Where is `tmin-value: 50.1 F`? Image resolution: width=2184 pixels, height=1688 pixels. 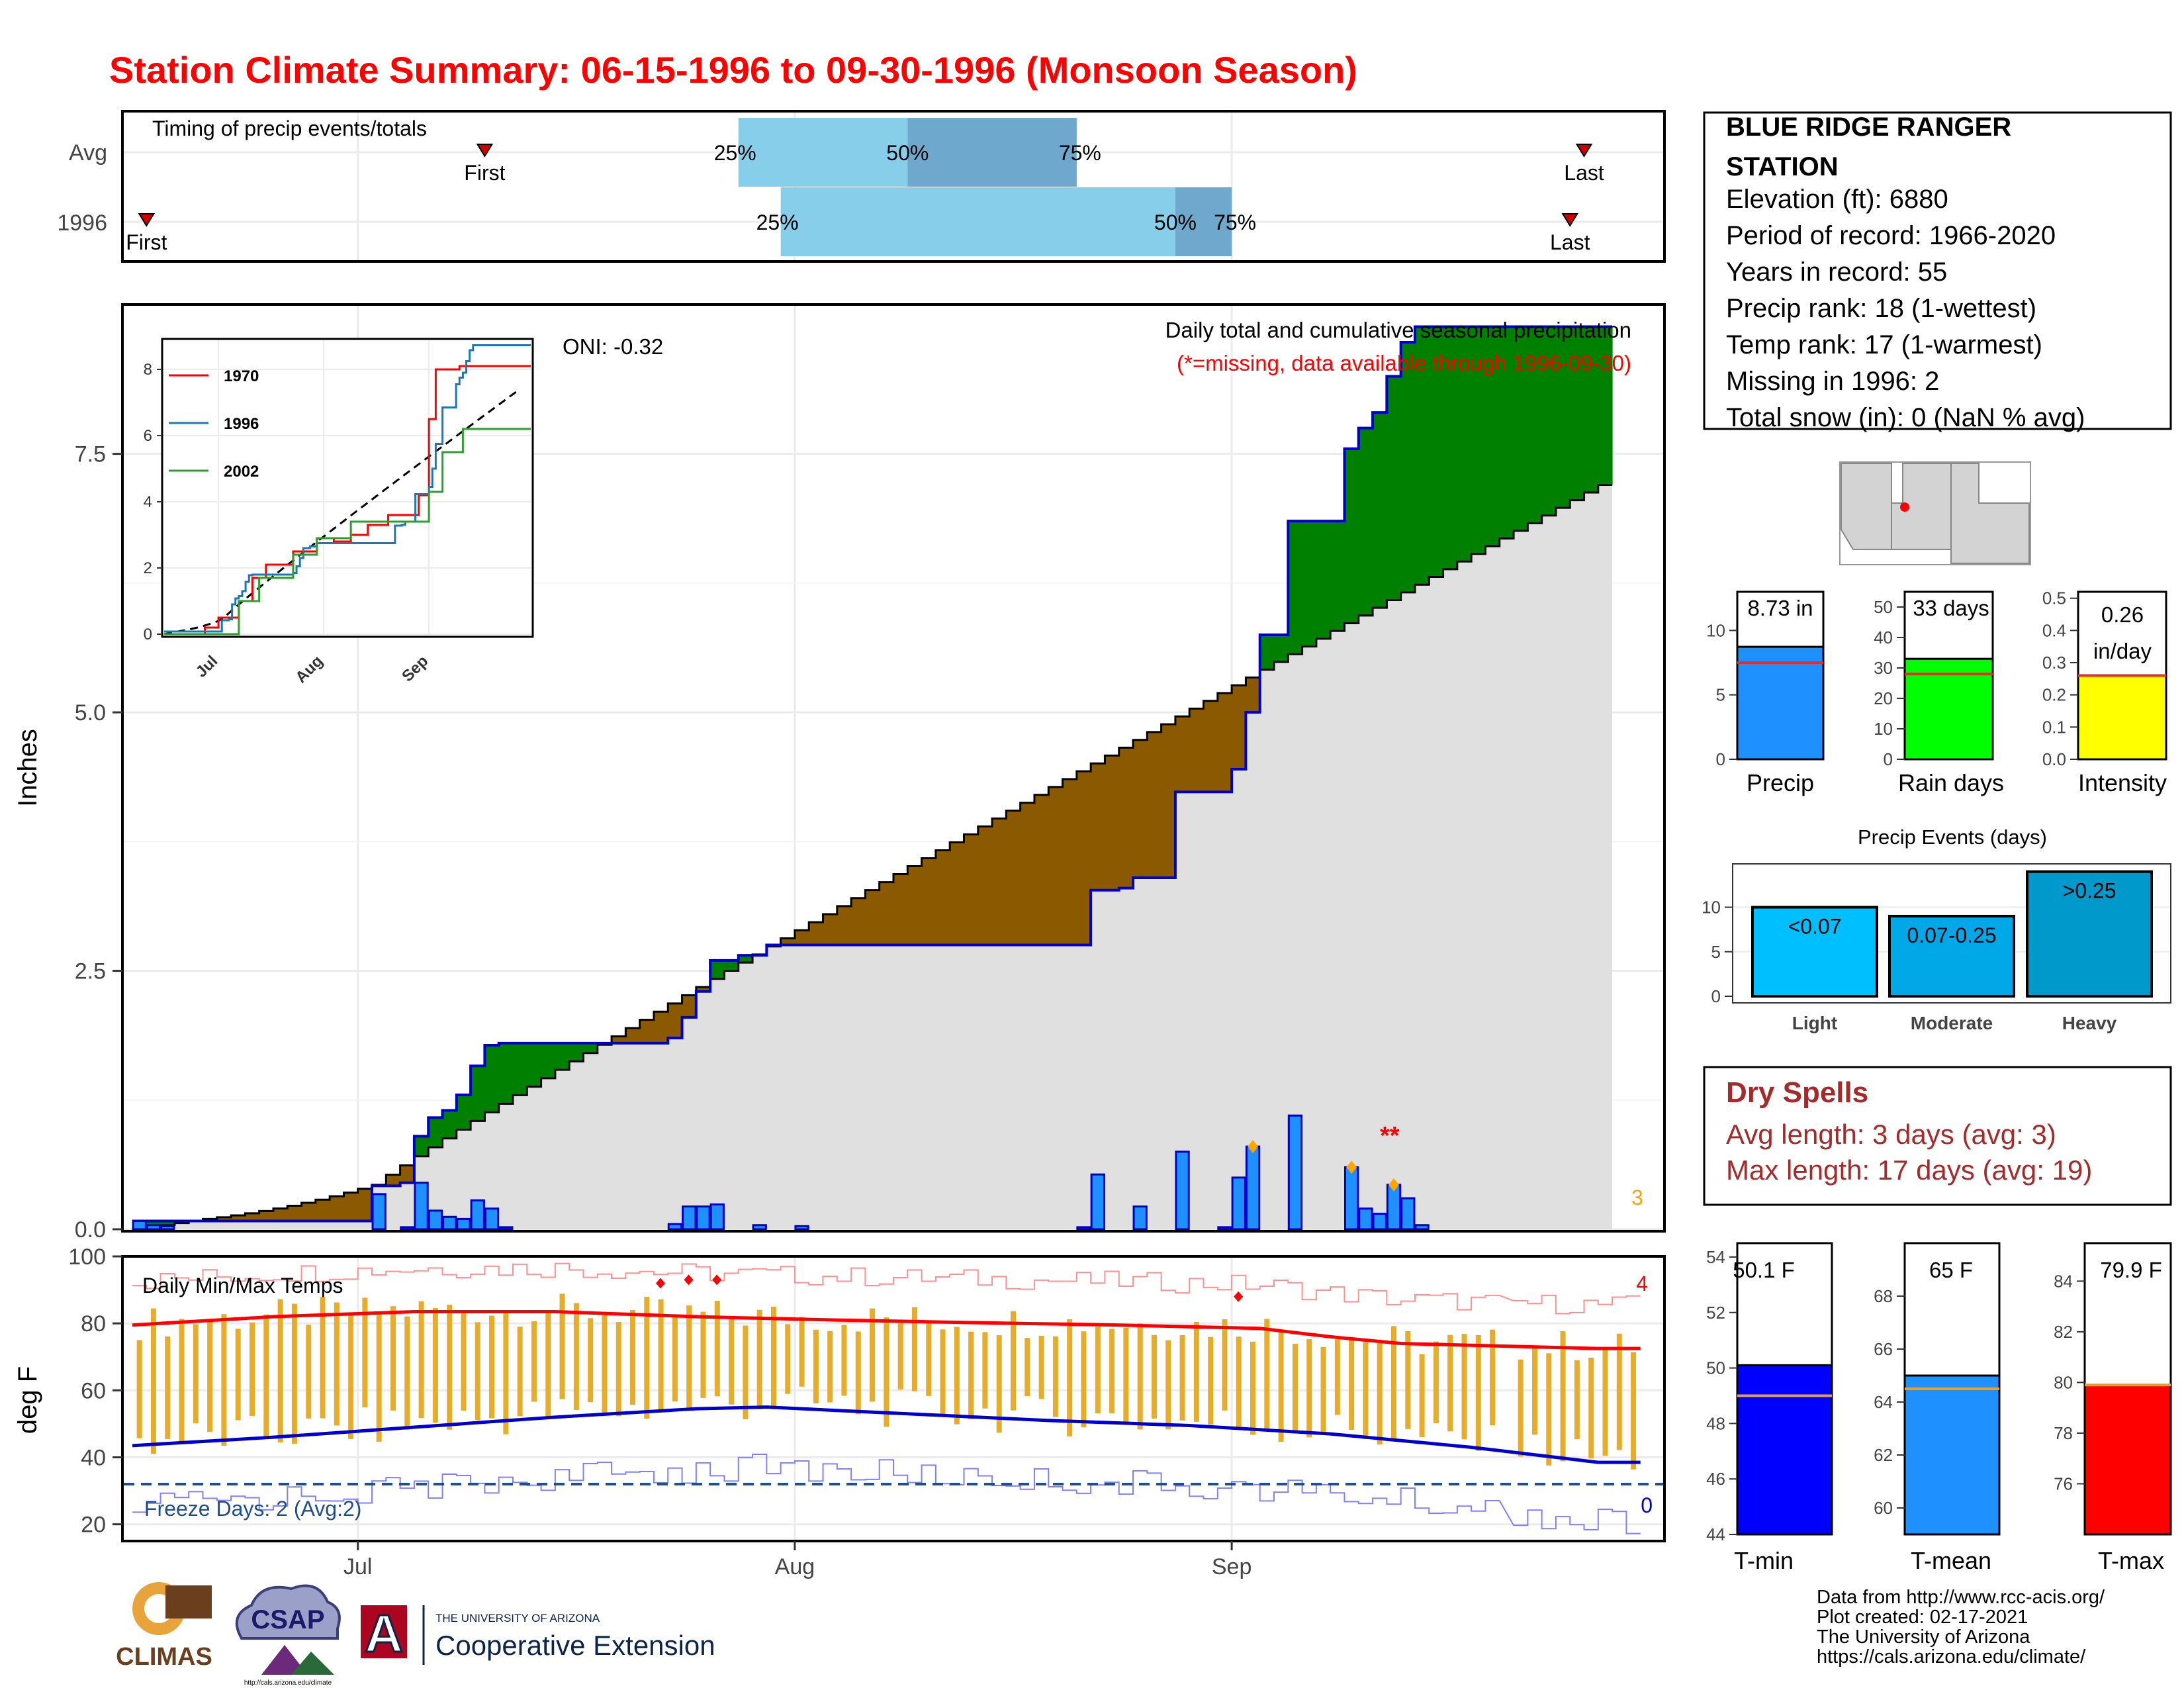
tmin-value: 50.1 F is located at coordinates (1764, 1270).